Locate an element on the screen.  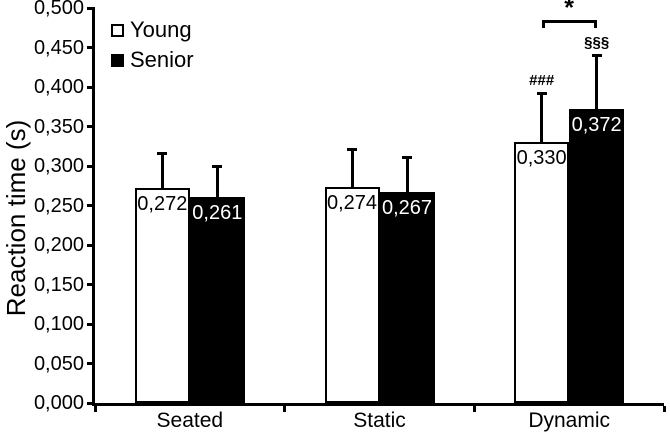
bar-value-label: 0,272 is located at coordinates (162, 204).